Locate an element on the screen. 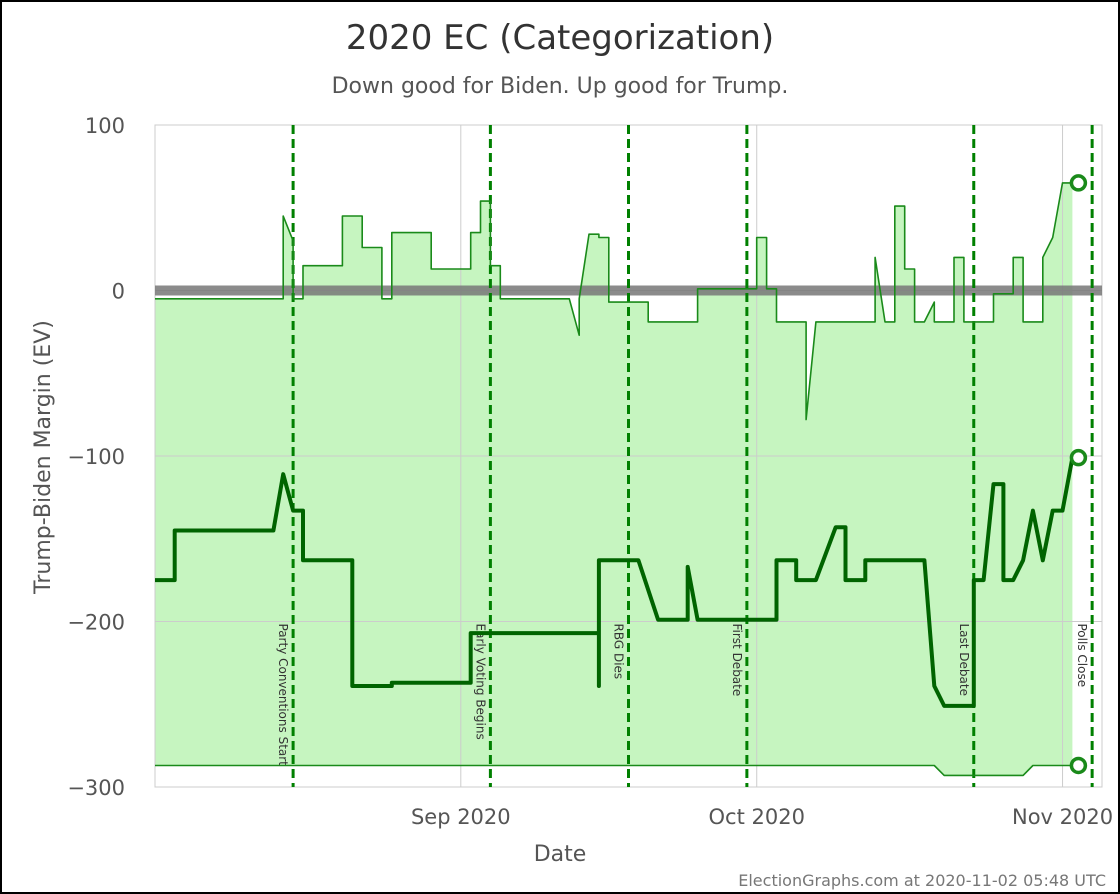  upper-endpoint-marker is located at coordinates (1078, 183).